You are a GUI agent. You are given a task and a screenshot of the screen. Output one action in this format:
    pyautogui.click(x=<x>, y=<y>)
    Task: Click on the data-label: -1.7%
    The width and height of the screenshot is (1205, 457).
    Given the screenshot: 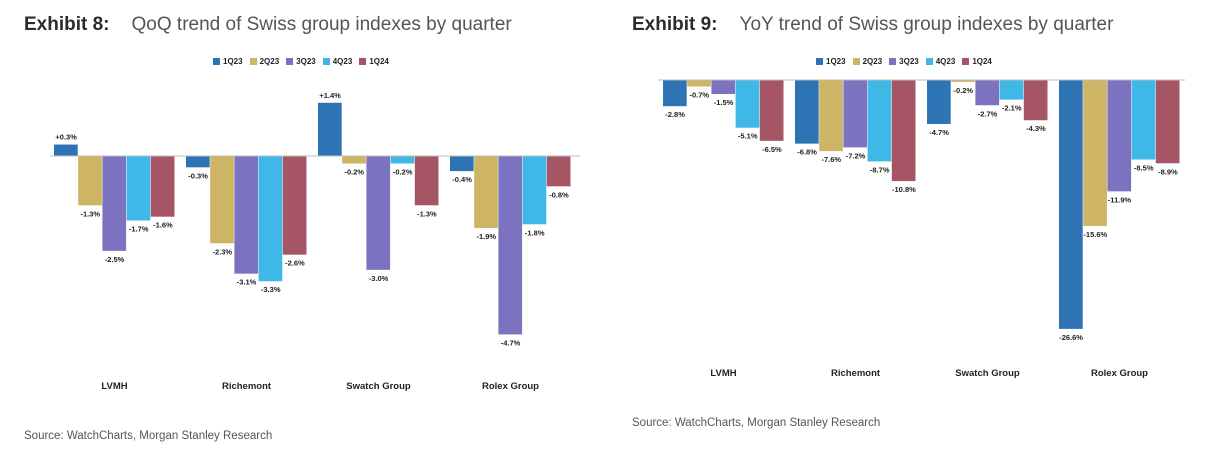 What is the action you would take?
    pyautogui.click(x=139, y=228)
    